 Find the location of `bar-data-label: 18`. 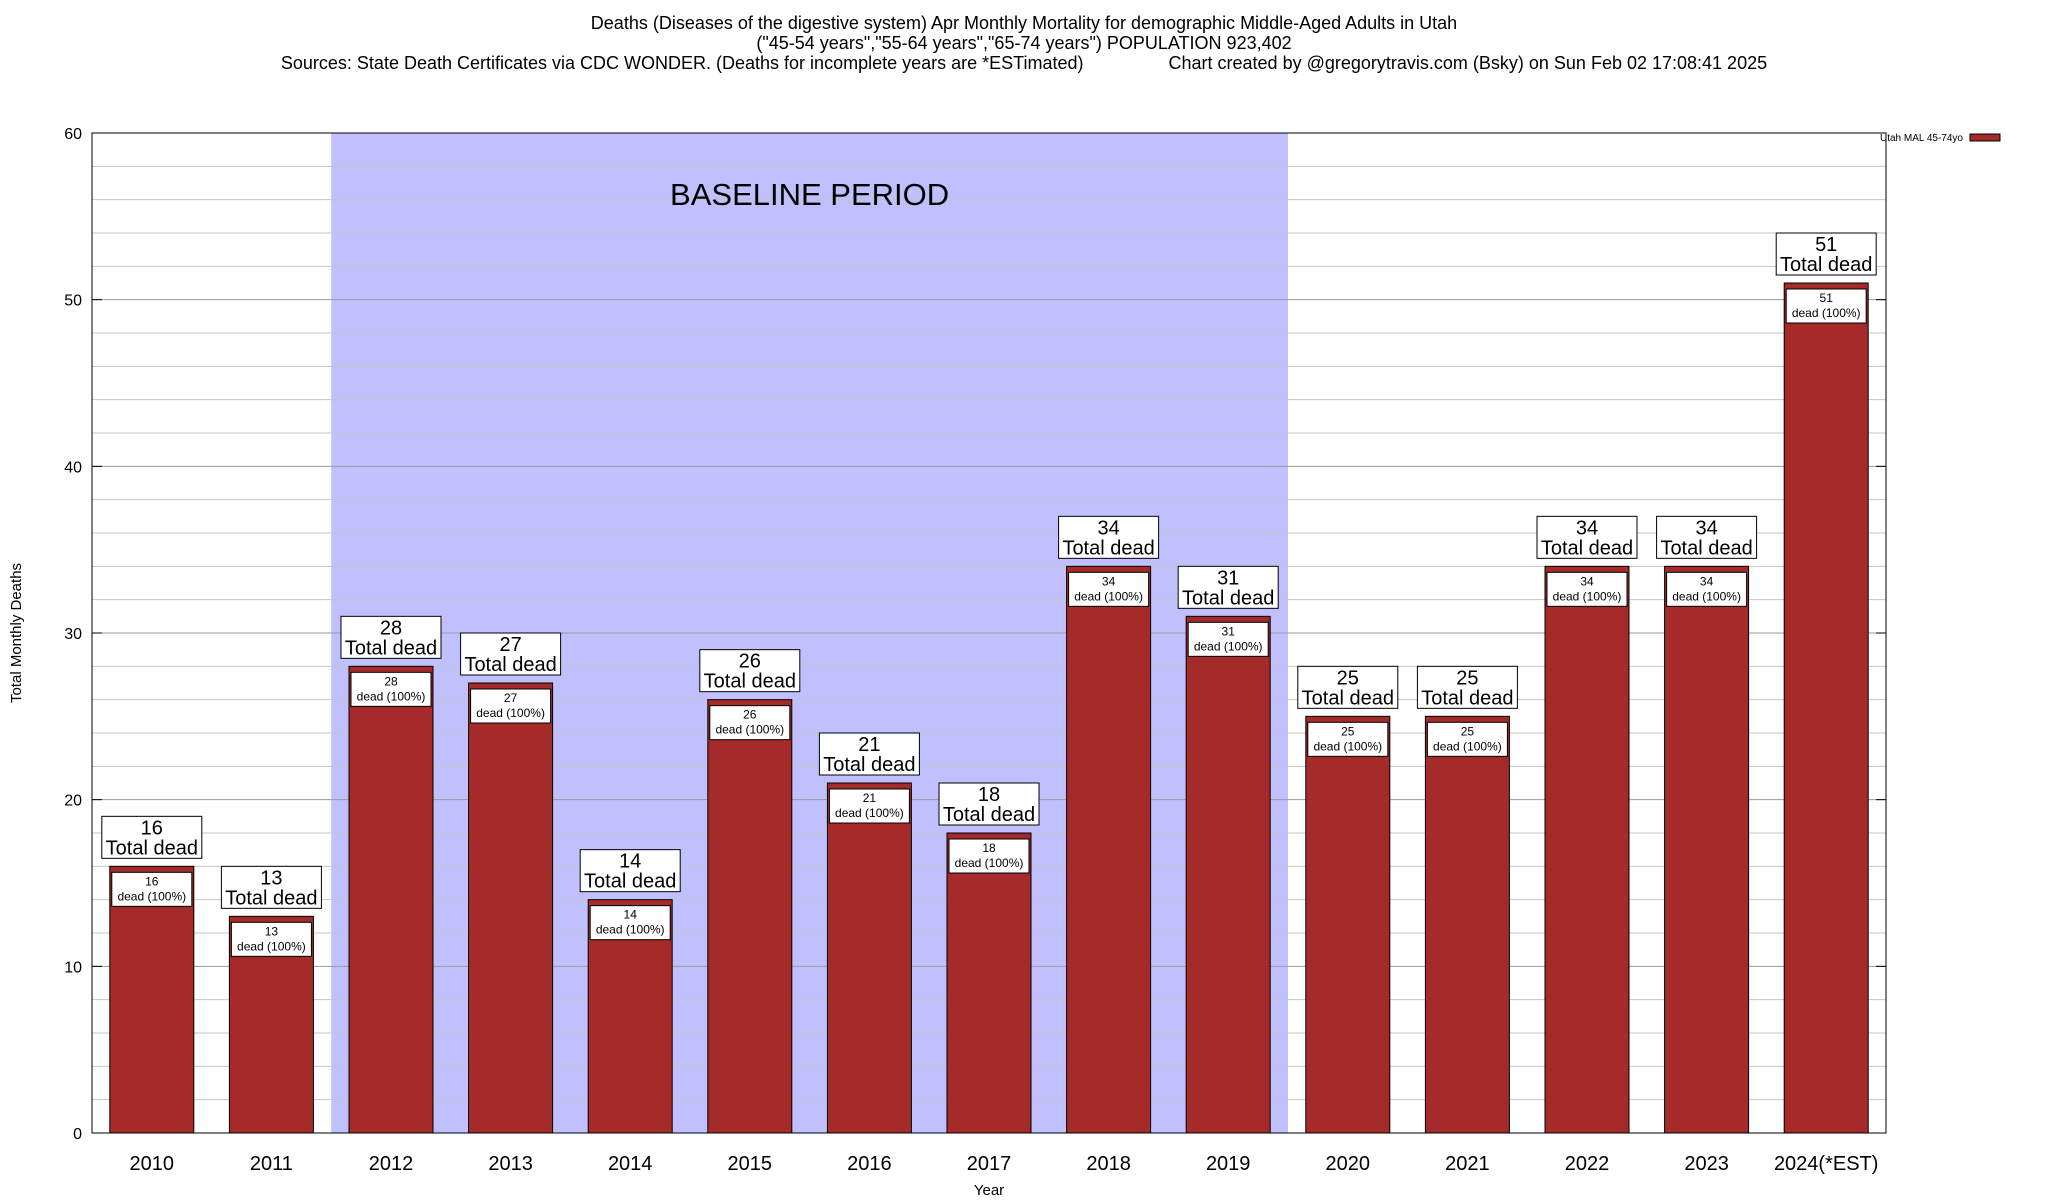

bar-data-label: 18 is located at coordinates (989, 795).